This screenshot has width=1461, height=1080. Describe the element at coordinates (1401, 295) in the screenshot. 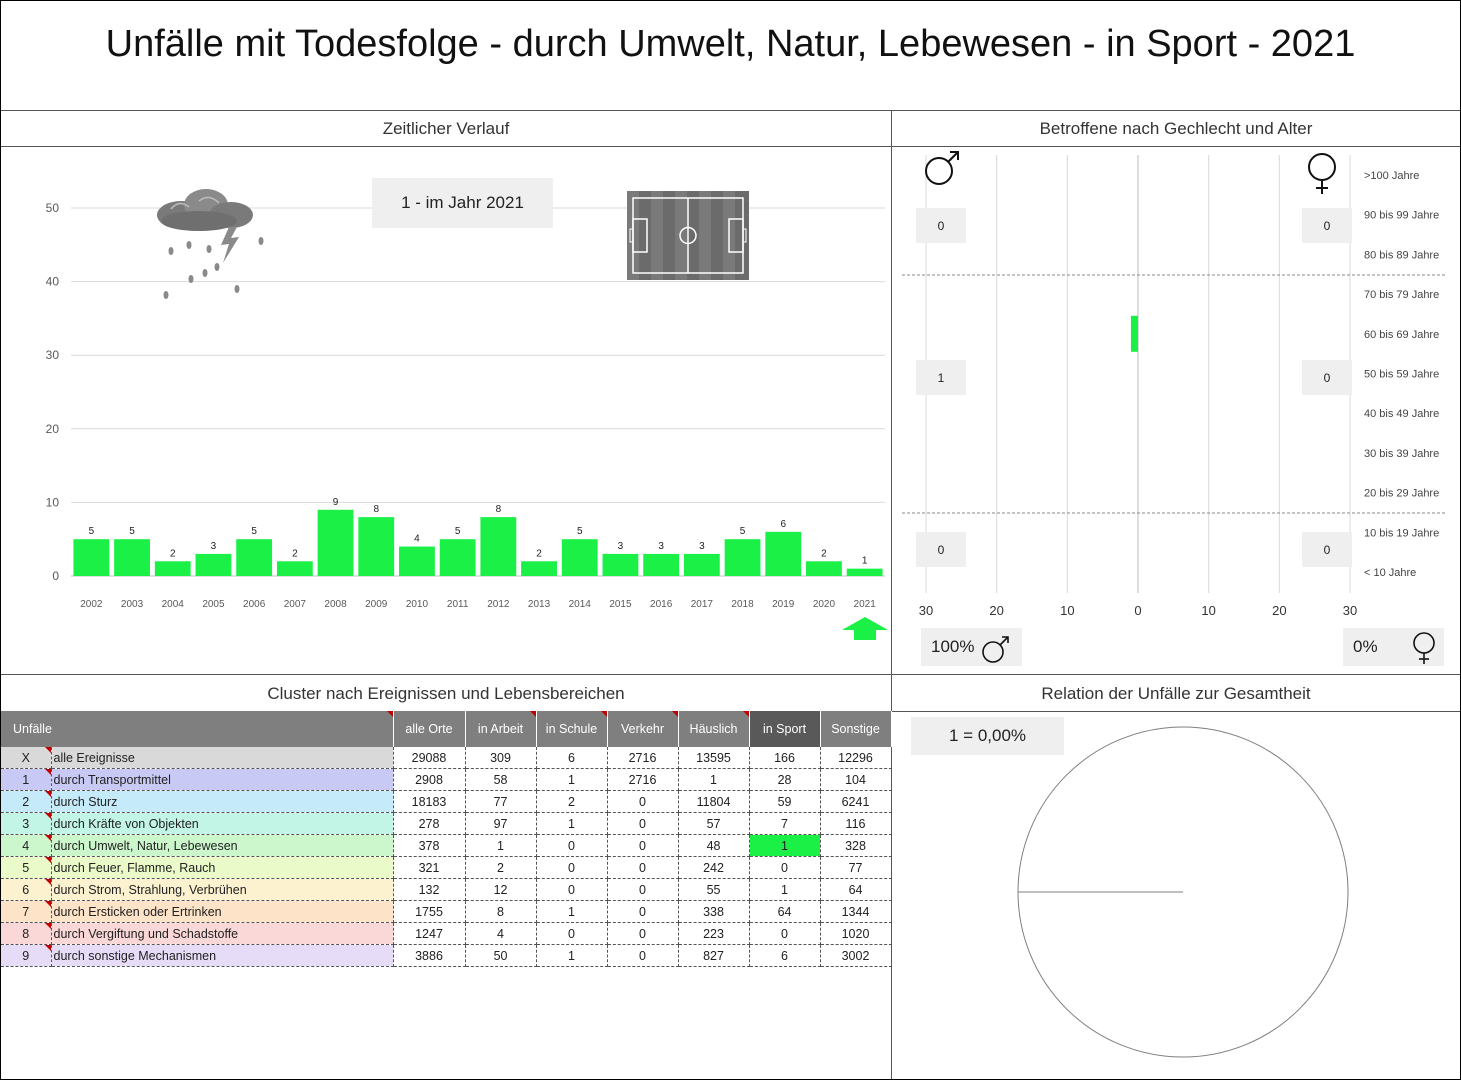

I see `age-category-label: 70 bis 79 Jahre` at that location.